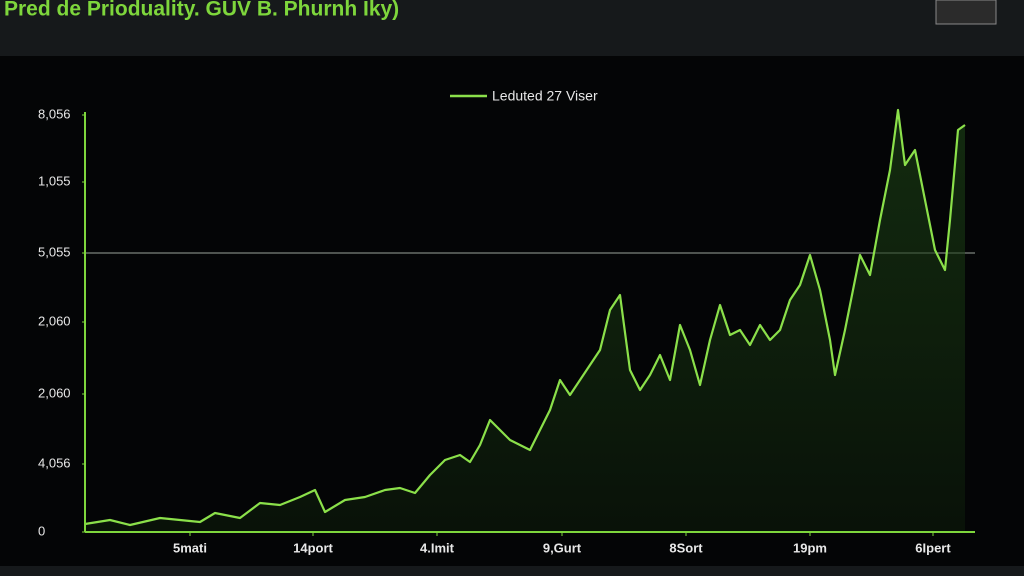  I want to click on x-tick-label: 8Sort, so click(686, 547).